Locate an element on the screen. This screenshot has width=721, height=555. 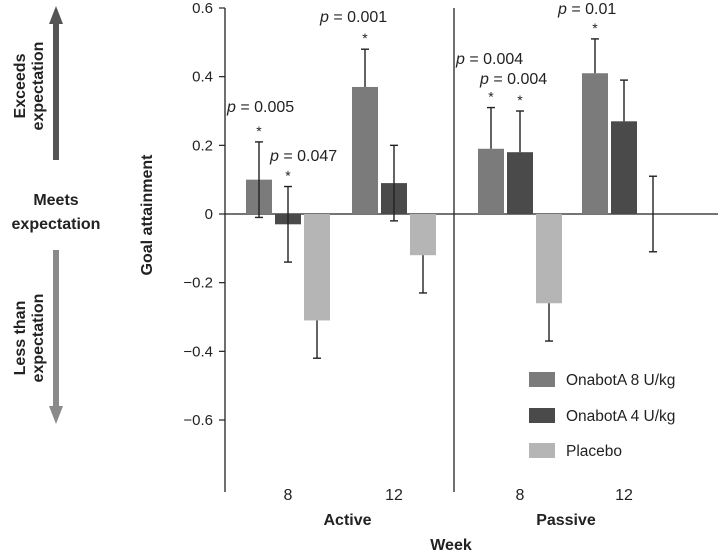
exceeds-label-line1: Exceeds is located at coordinates (20, 85).